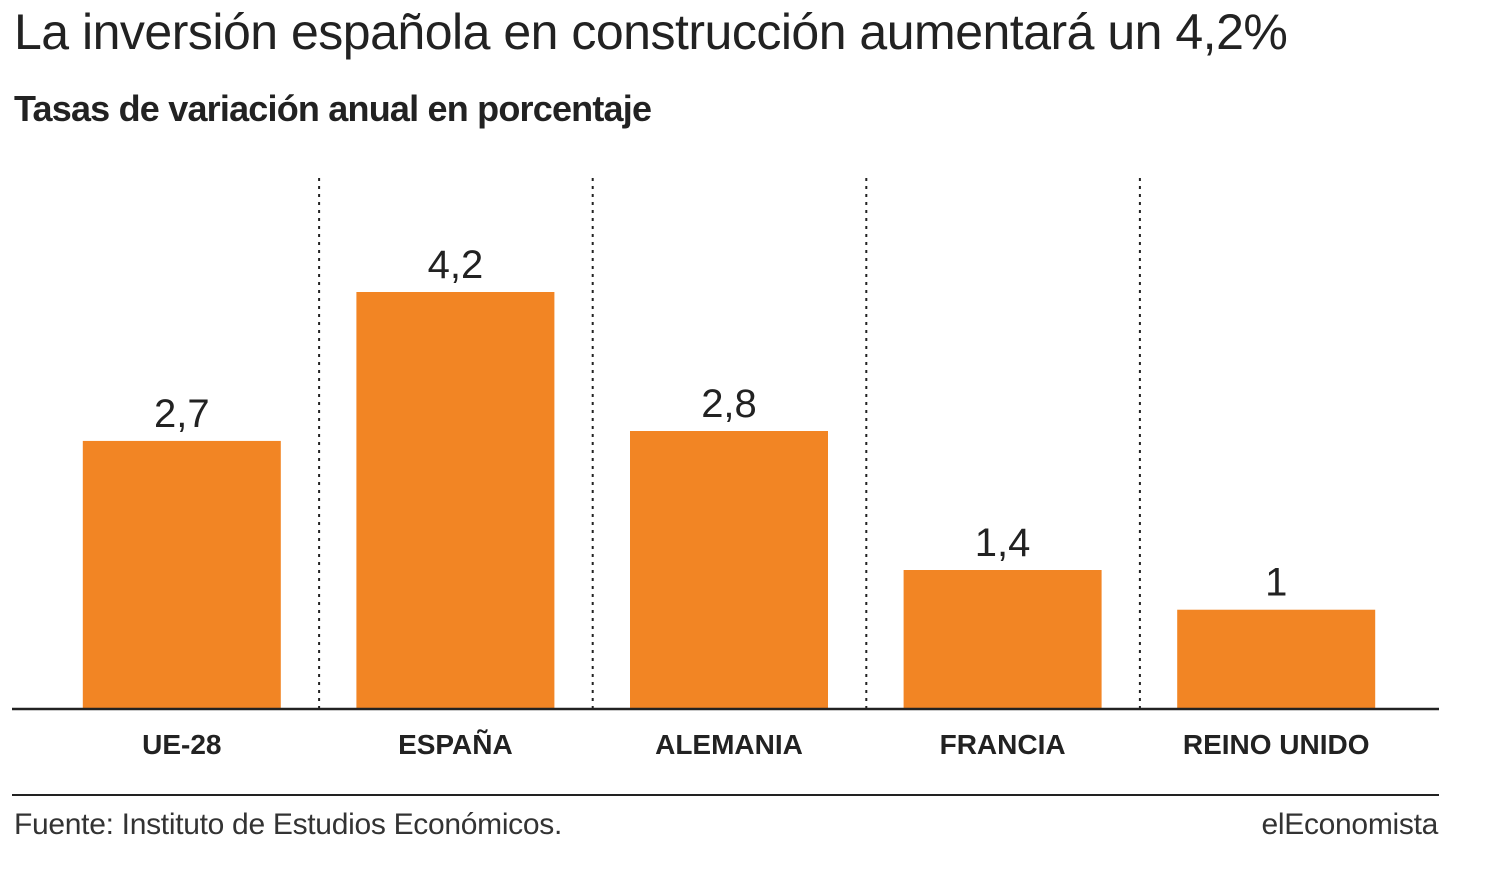  What do you see at coordinates (1276, 659) in the screenshot?
I see `bar-reino-unido` at bounding box center [1276, 659].